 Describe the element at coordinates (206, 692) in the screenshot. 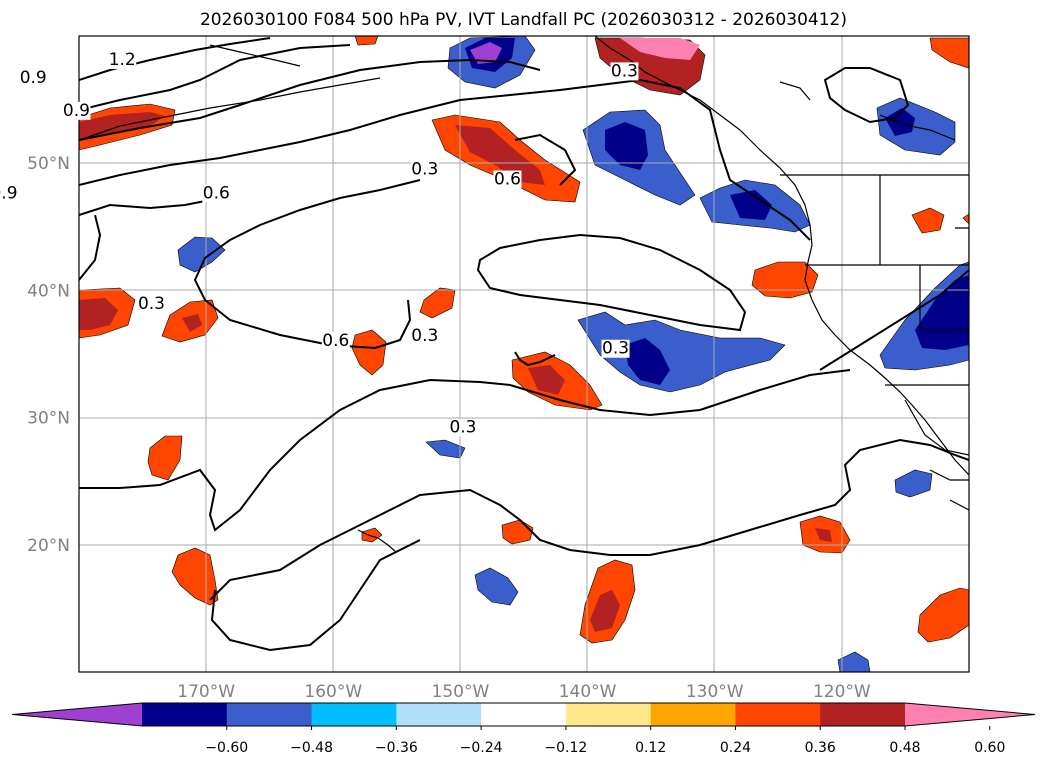

I see `lon-tick-label: 170°W` at that location.